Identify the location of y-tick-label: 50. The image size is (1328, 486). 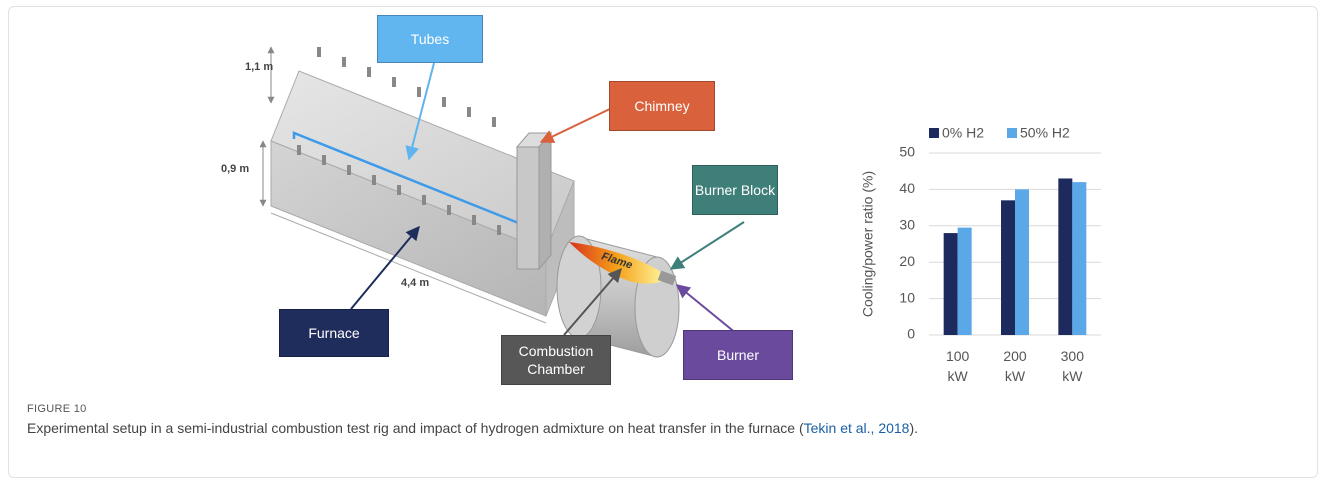
(907, 152).